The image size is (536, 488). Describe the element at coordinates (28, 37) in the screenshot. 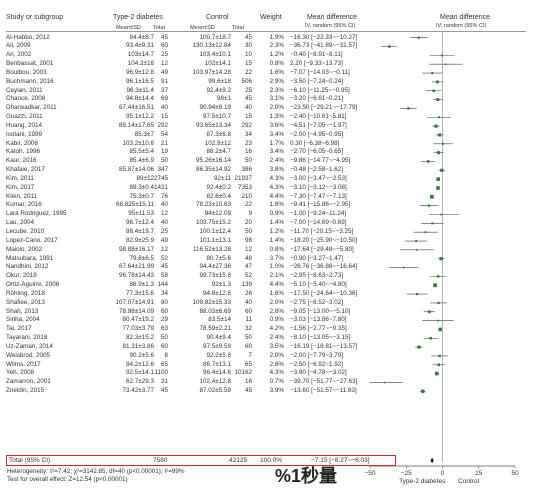

I see `study-name: Al-Habbo, 2012` at that location.